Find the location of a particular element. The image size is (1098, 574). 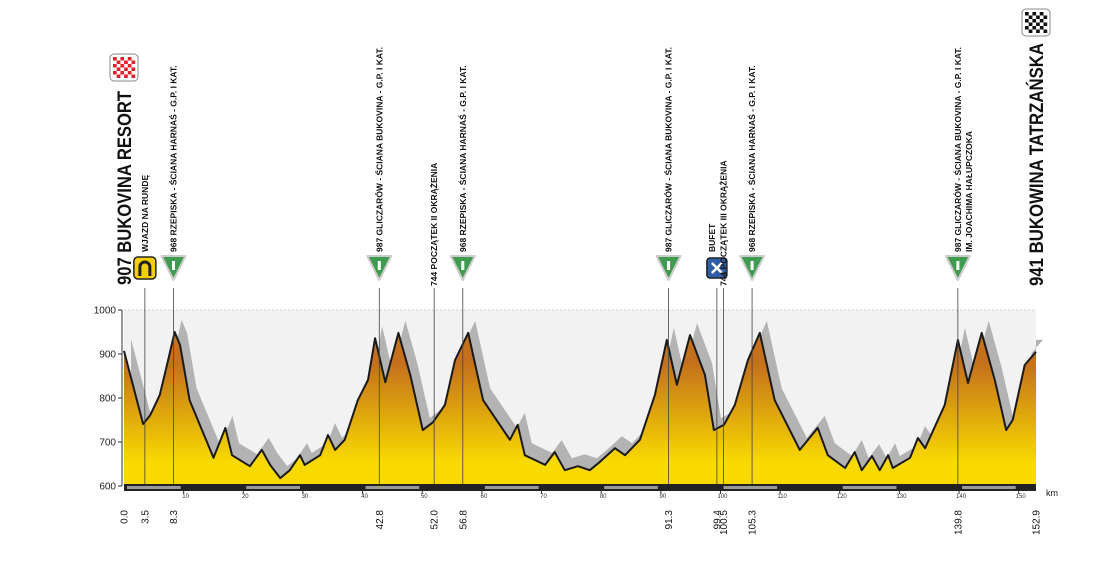

km-label: 139.8 is located at coordinates (958, 522).